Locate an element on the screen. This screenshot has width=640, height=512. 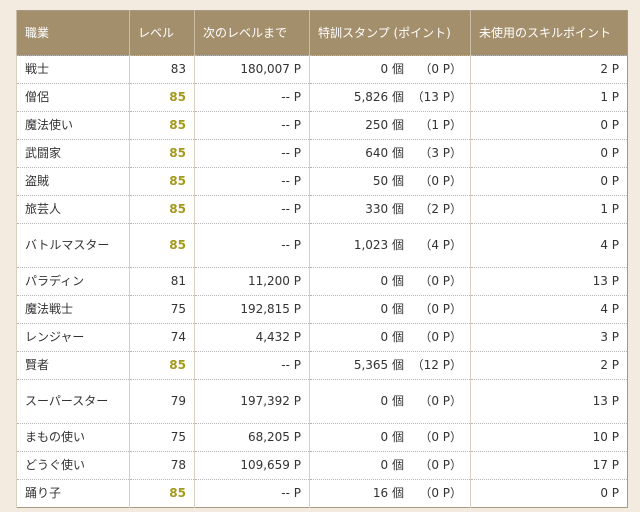
table-header: 職業 レベル 次のレベルまで 特訓スタンプ (ポイント) 未使用のスキルポイント is located at coordinates (322, 33).